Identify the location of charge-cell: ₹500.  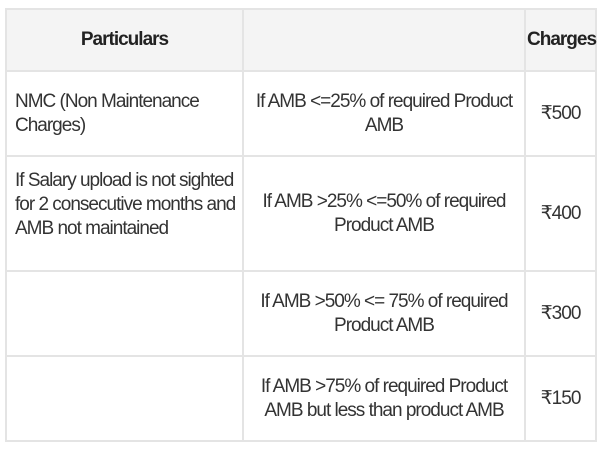
(560, 113).